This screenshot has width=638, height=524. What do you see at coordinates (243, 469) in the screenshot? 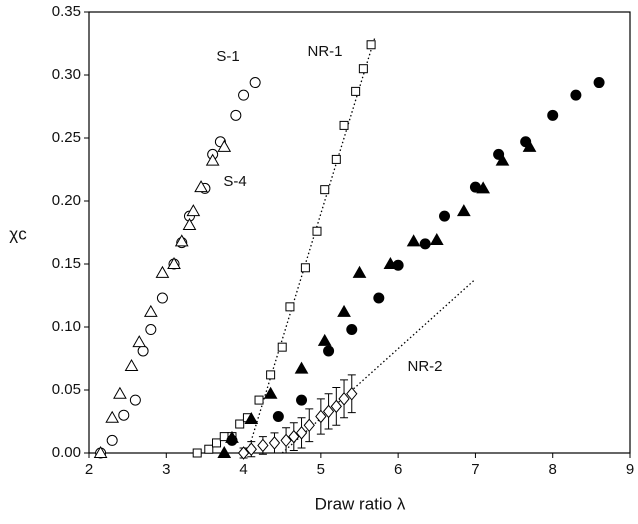
I see `x-tick-label: 4` at bounding box center [243, 469].